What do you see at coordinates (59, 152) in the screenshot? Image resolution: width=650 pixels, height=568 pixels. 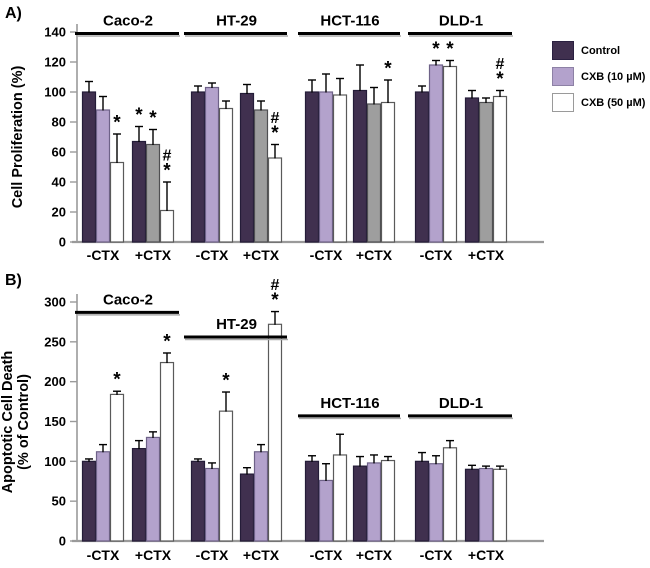 I see `y-tick-label: 60` at bounding box center [59, 152].